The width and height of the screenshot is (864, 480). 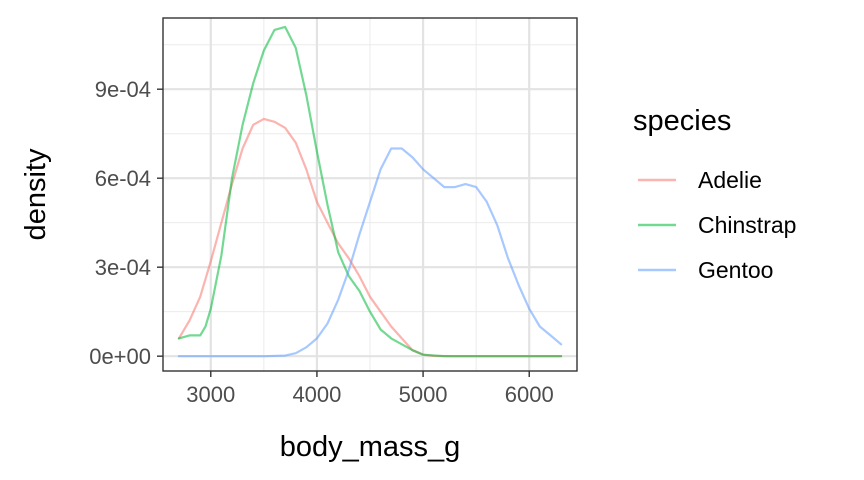 I want to click on y-tick-label: 6e-04, so click(x=123, y=178).